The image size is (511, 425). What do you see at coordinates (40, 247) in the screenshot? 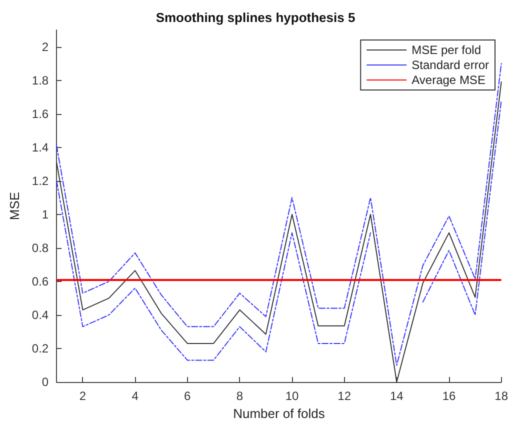
I see `y-tick-label: 0.8` at bounding box center [40, 247].